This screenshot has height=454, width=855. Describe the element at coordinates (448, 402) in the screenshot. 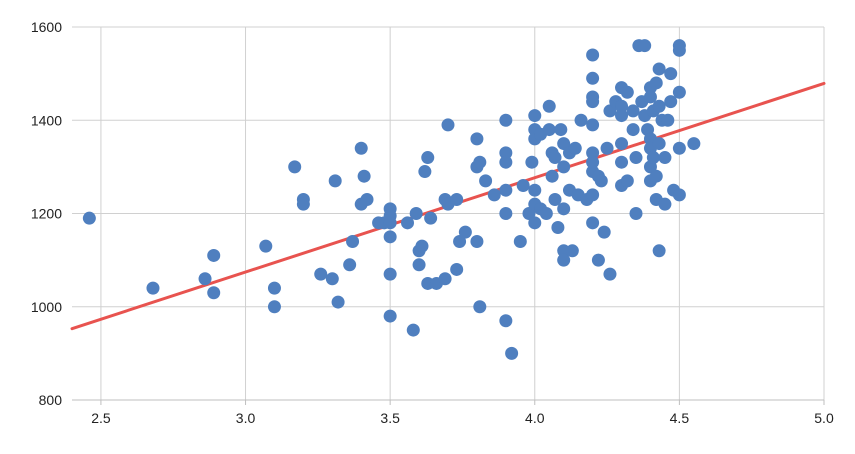

I see `axes` at that location.